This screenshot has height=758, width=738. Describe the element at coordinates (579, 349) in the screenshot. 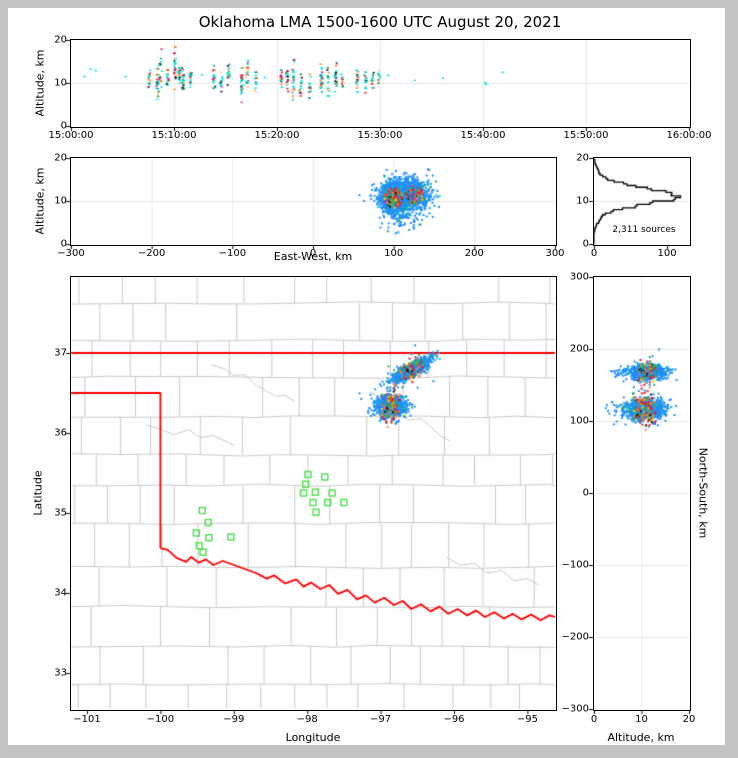

I see `ns-y-tick-label: 200` at that location.